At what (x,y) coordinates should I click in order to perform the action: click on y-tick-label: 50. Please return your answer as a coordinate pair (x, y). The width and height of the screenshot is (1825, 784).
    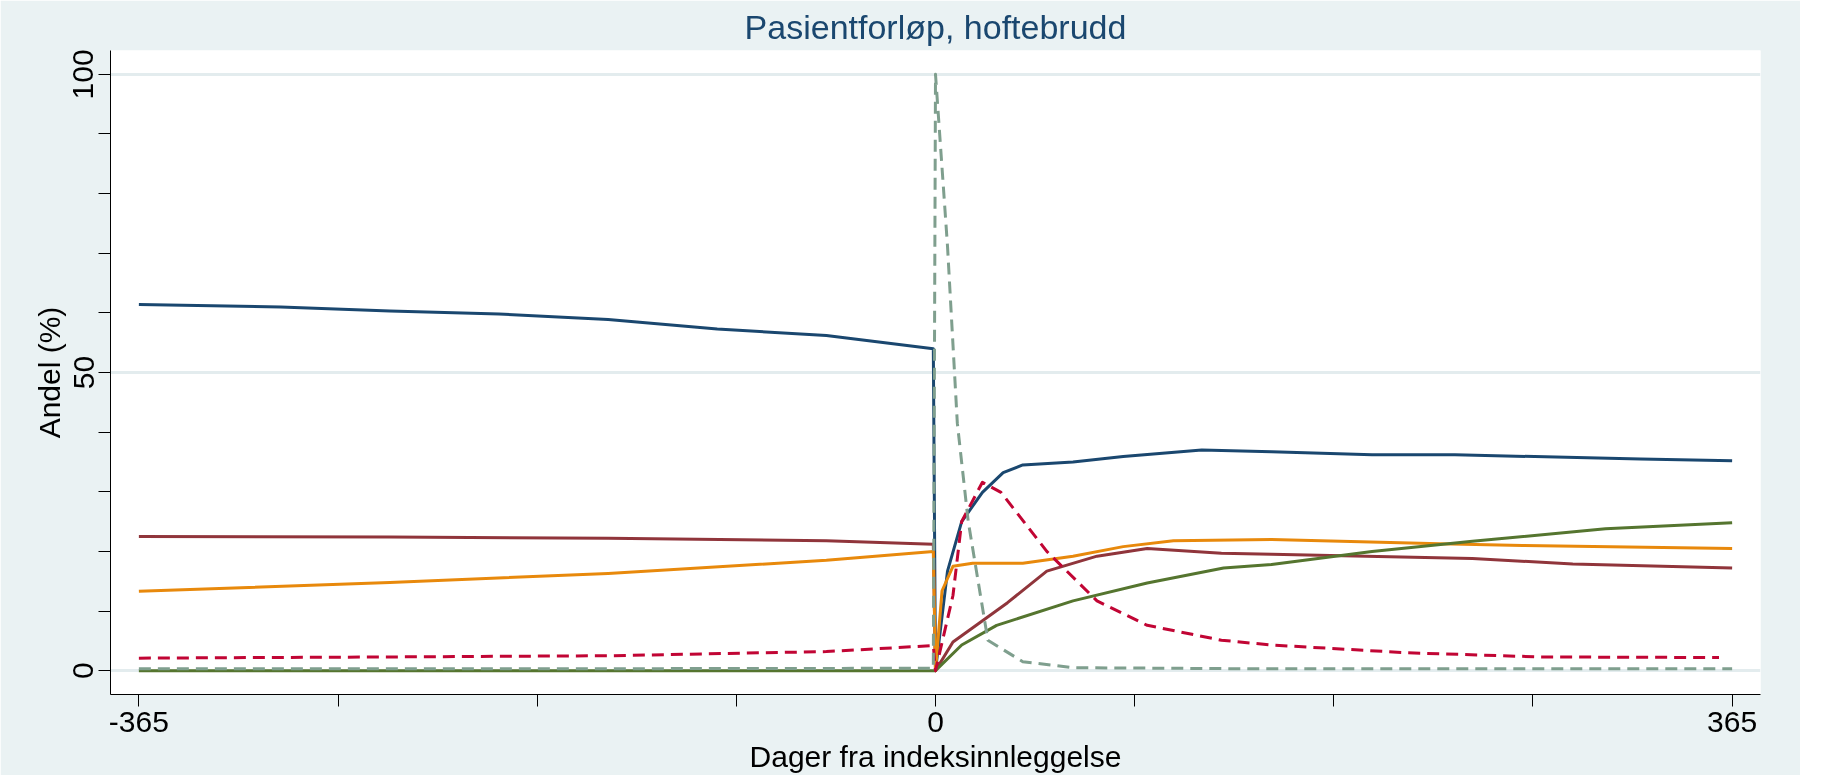
    Looking at the image, I should click on (83, 372).